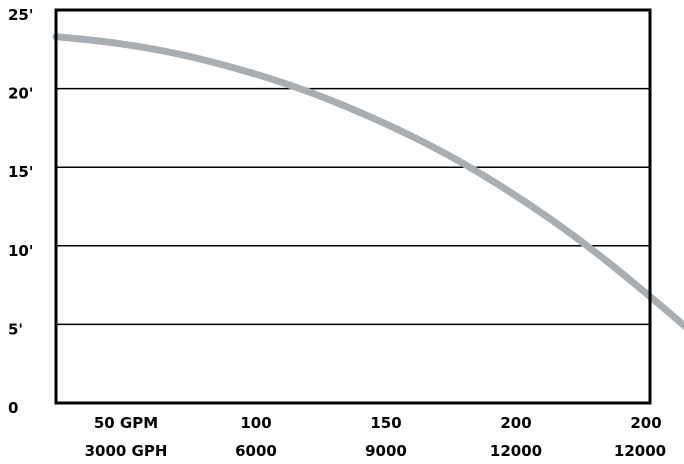 The height and width of the screenshot is (464, 684). Describe the element at coordinates (20, 211) in the screenshot. I see `y-axis-tick-labels: 0 5' 10' 15' 20' 25'` at that location.